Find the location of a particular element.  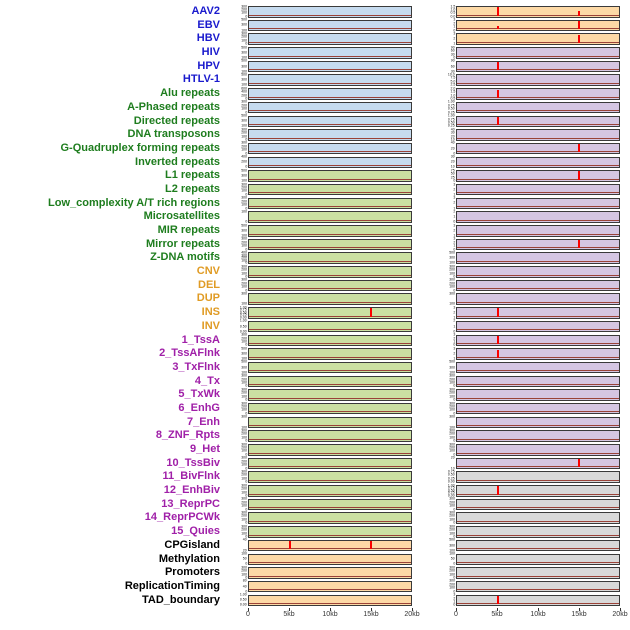

left-y-axis: 1.00 0.50 0.00 is located at coordinates (236, 327).